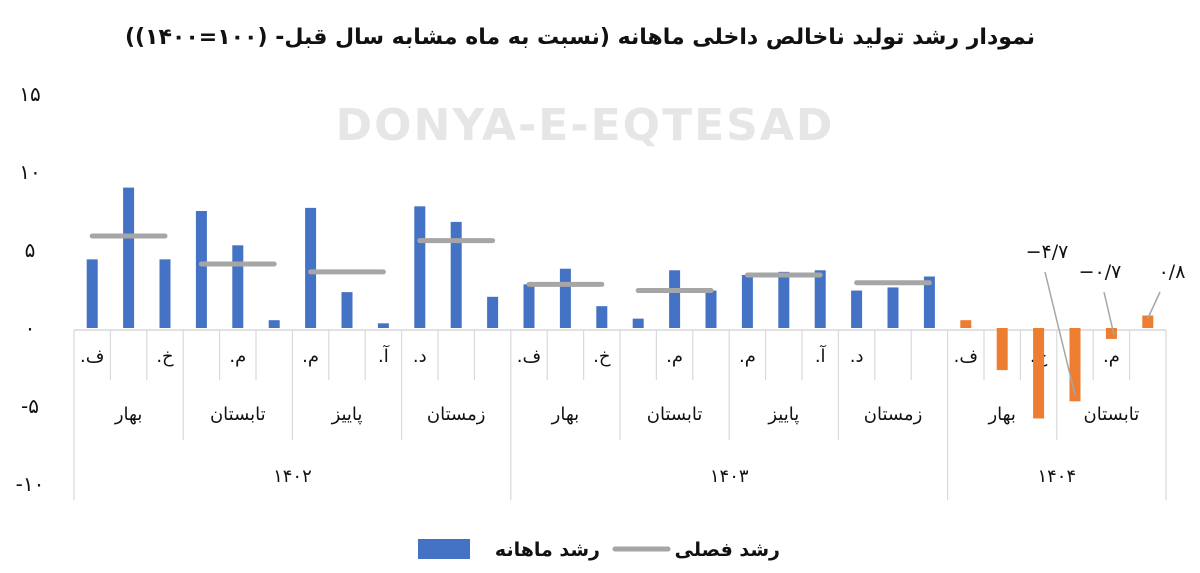 The image size is (1200, 573). I want to click on data-label: −۰/۷, so click(1100, 272).